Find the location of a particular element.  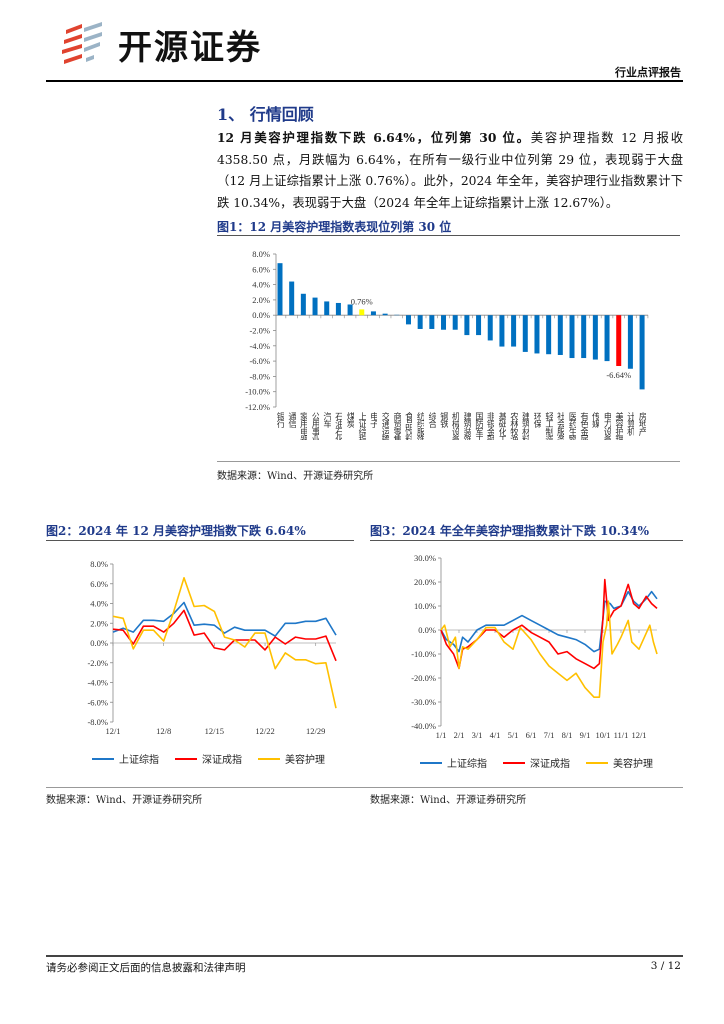

fig2-legend: 上证综指 深证成指 美容护理 is located at coordinates (208, 758).